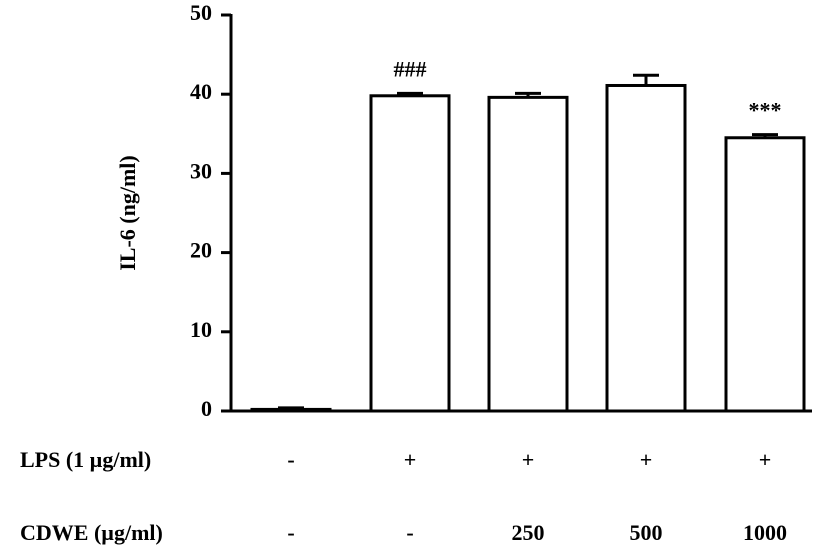  What do you see at coordinates (410, 68) in the screenshot?
I see `significance-label: ###` at bounding box center [410, 68].